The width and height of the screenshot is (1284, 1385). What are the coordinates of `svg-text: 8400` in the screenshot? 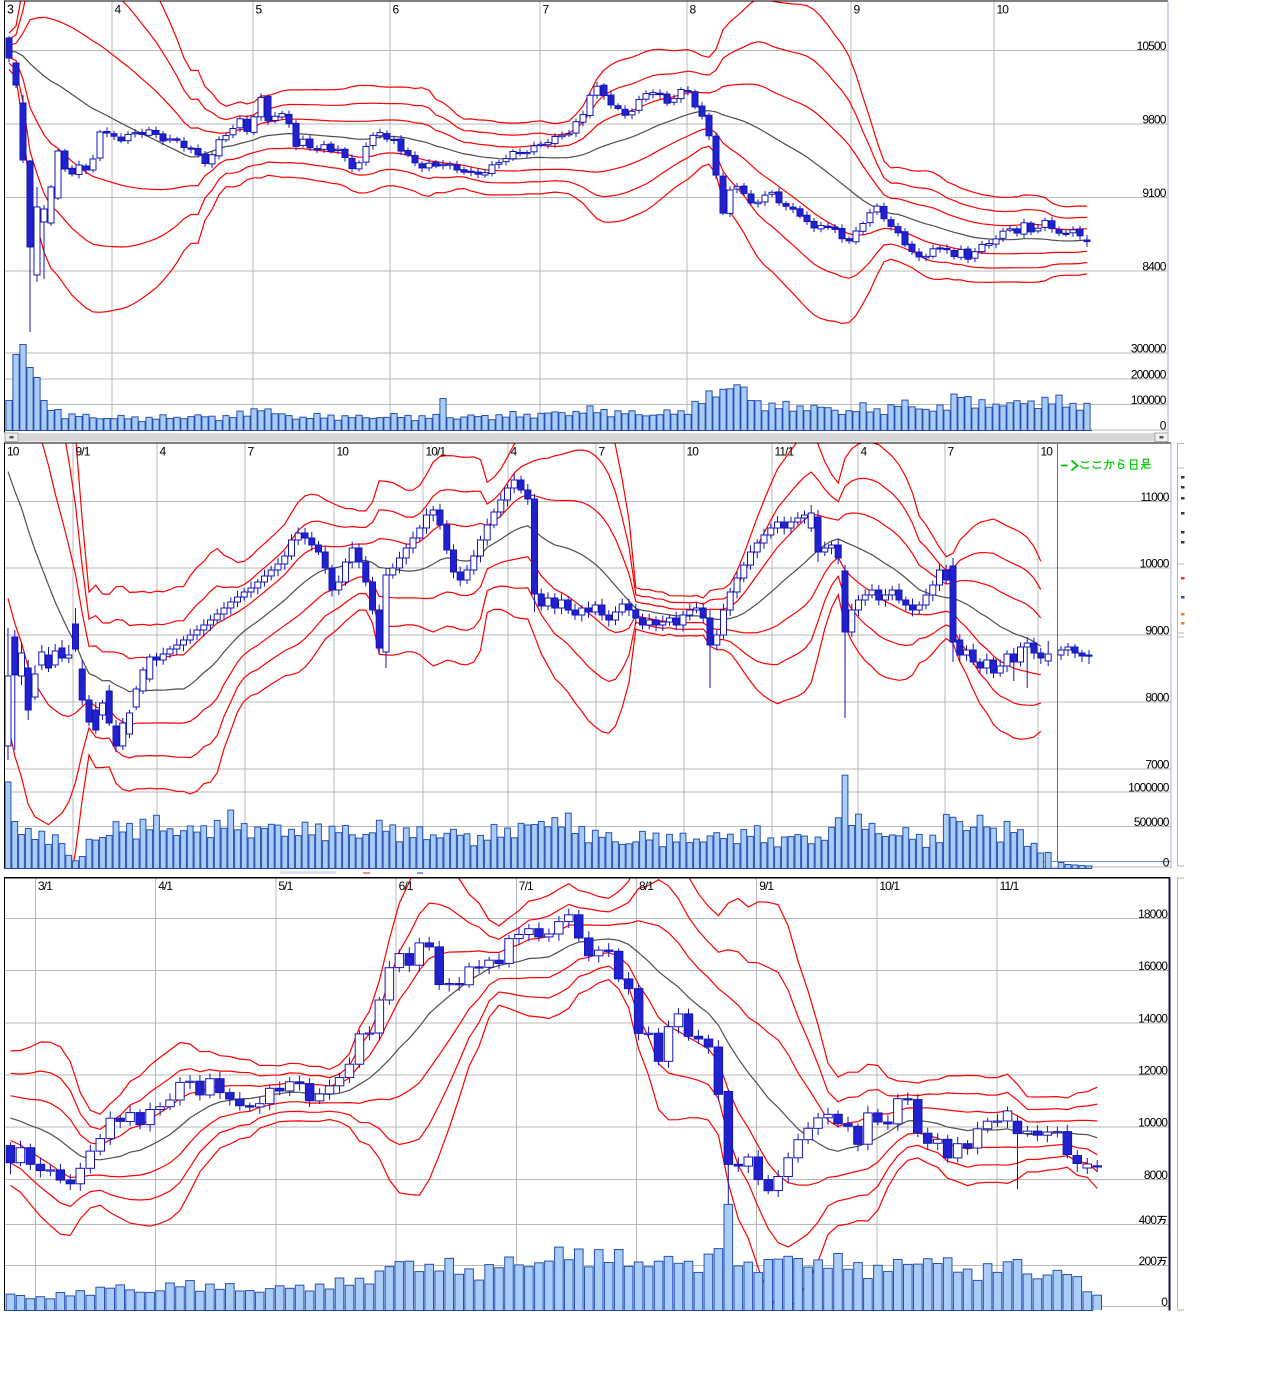 It's located at (1154, 267).